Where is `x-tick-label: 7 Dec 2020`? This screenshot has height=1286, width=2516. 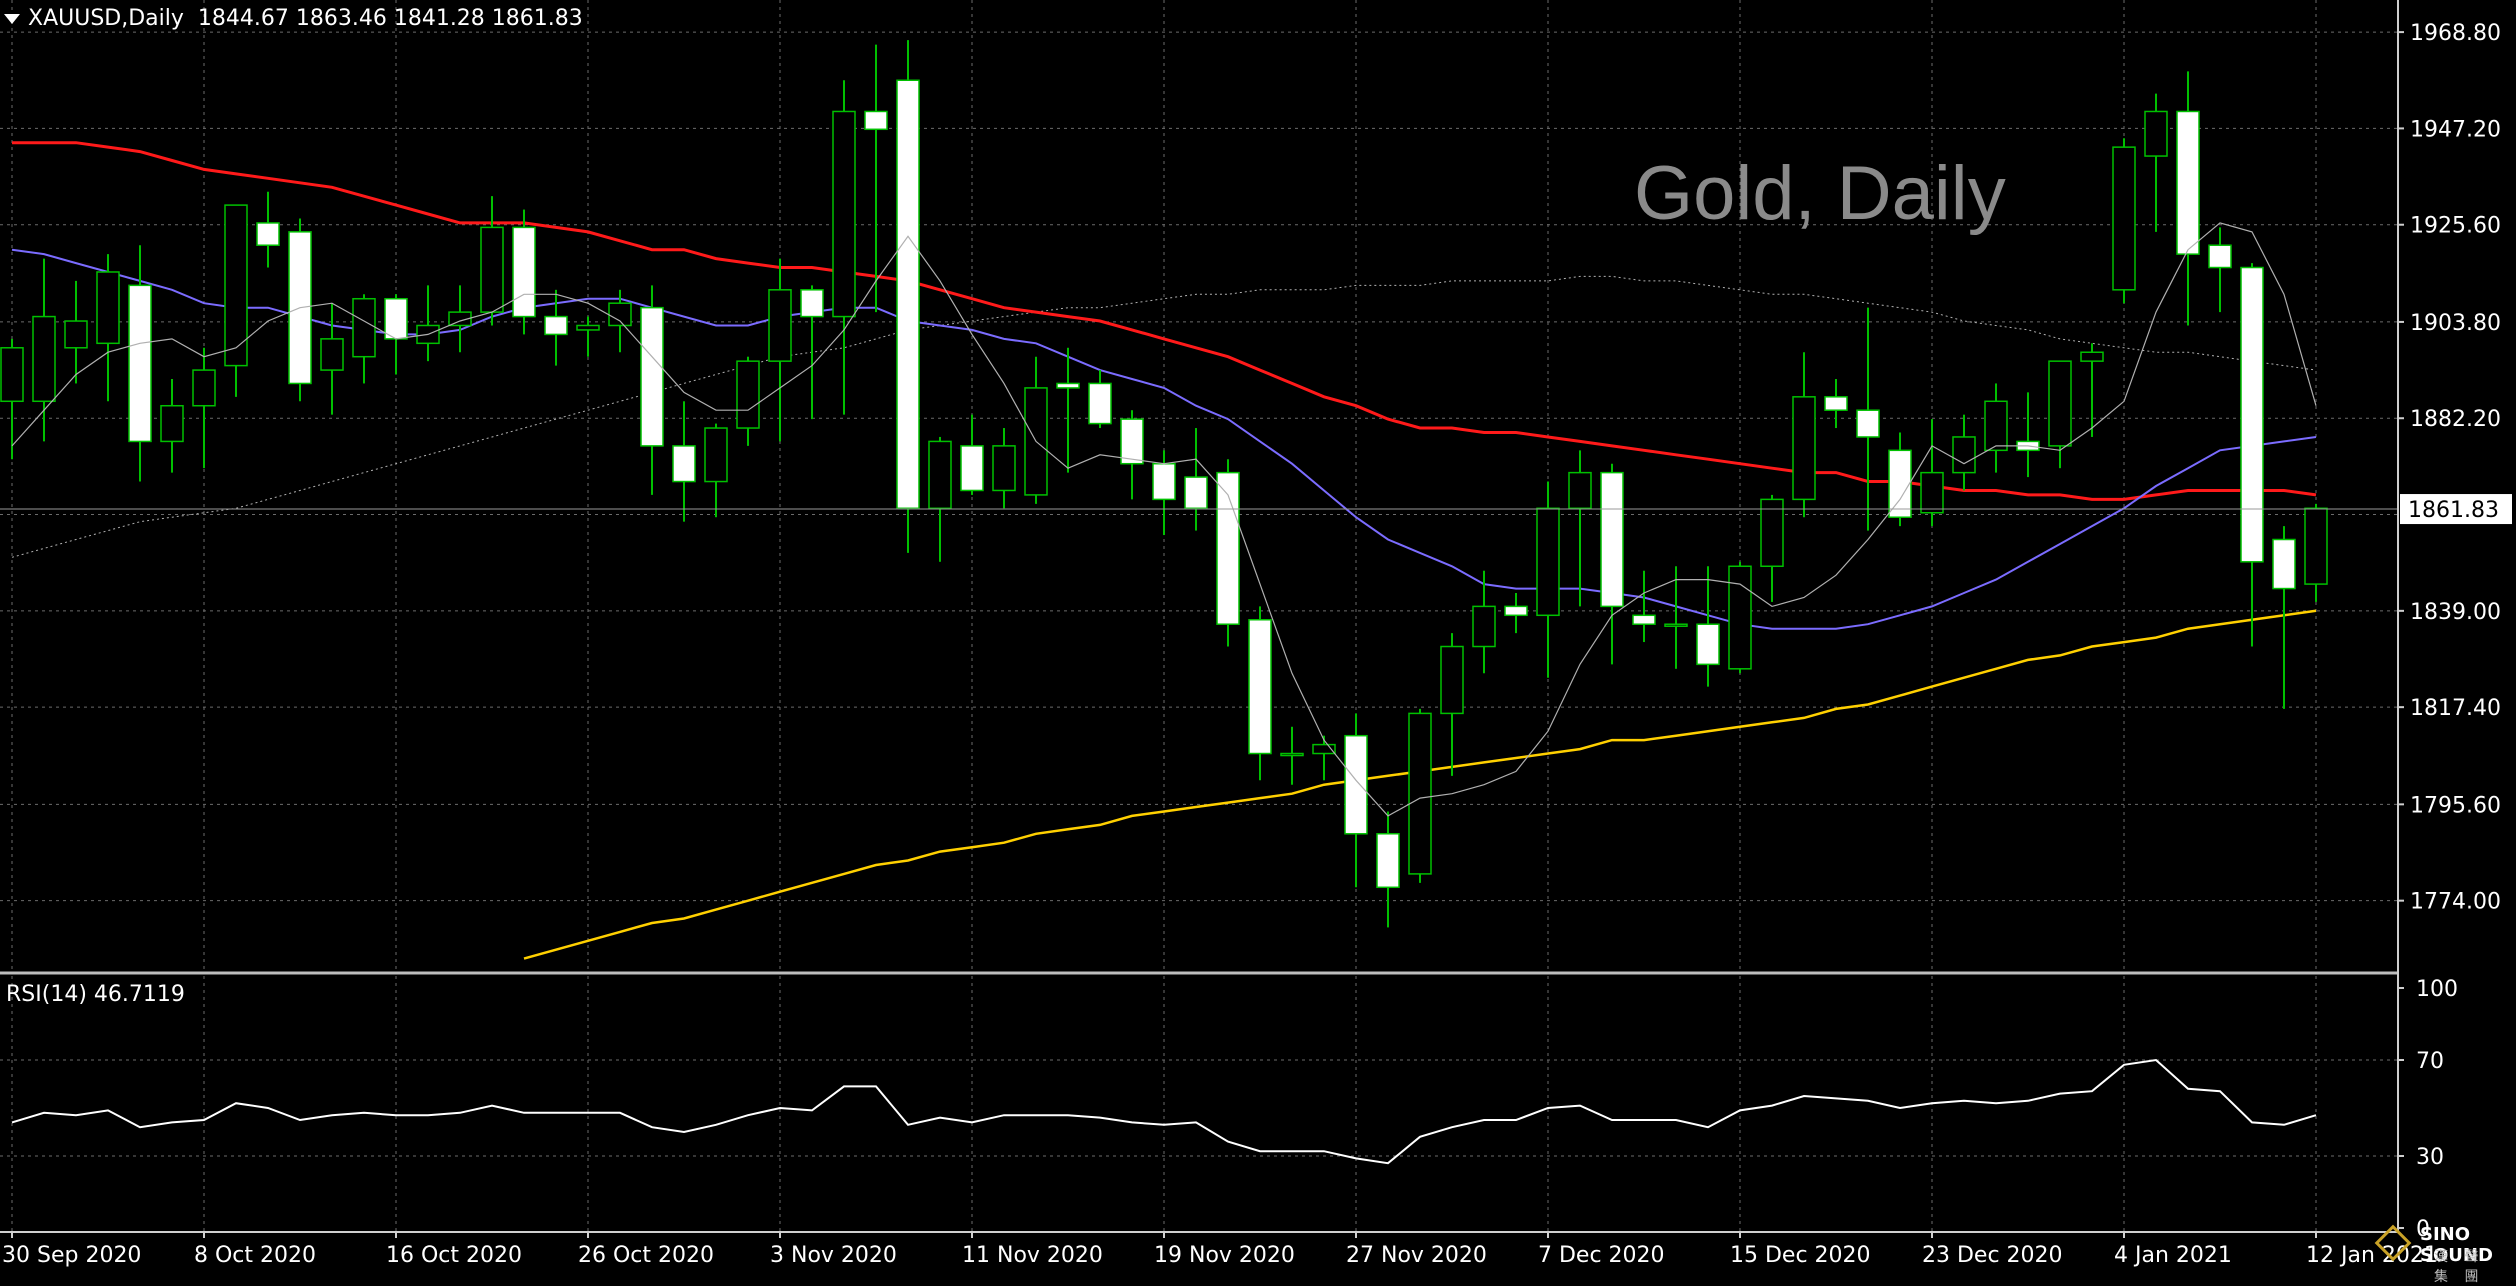 x-tick-label: 7 Dec 2020 is located at coordinates (1601, 1255).